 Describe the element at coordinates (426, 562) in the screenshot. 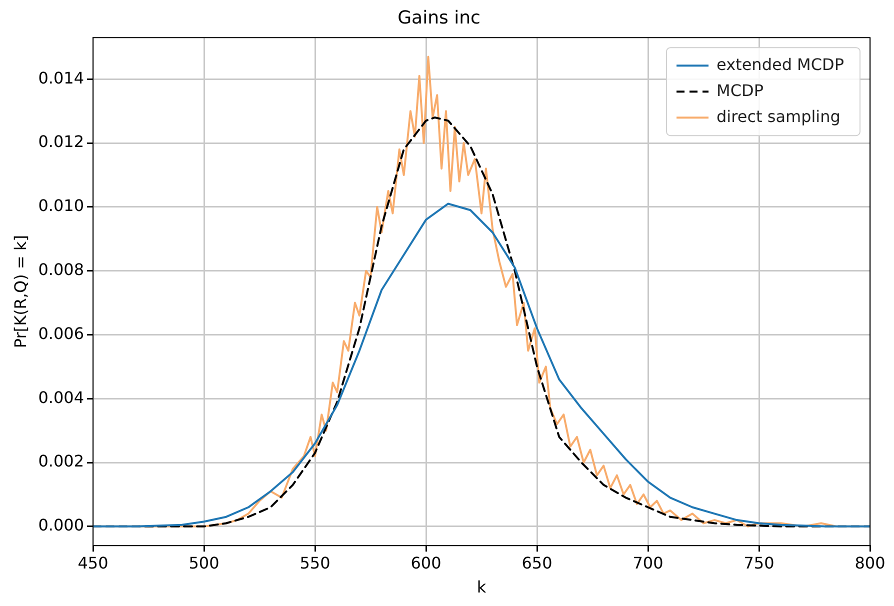

I see `x-tick-label: 600` at that location.